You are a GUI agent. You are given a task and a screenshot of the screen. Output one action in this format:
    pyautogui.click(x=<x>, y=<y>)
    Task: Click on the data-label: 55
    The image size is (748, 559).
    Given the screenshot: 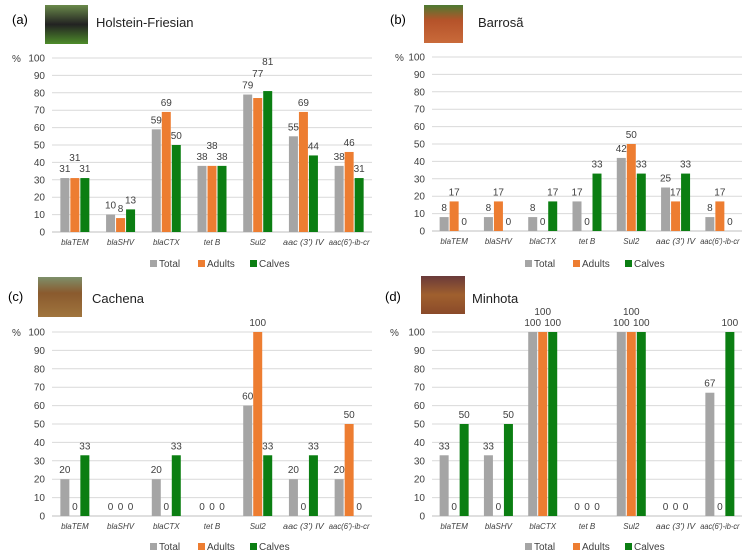 What is the action you would take?
    pyautogui.click(x=294, y=127)
    